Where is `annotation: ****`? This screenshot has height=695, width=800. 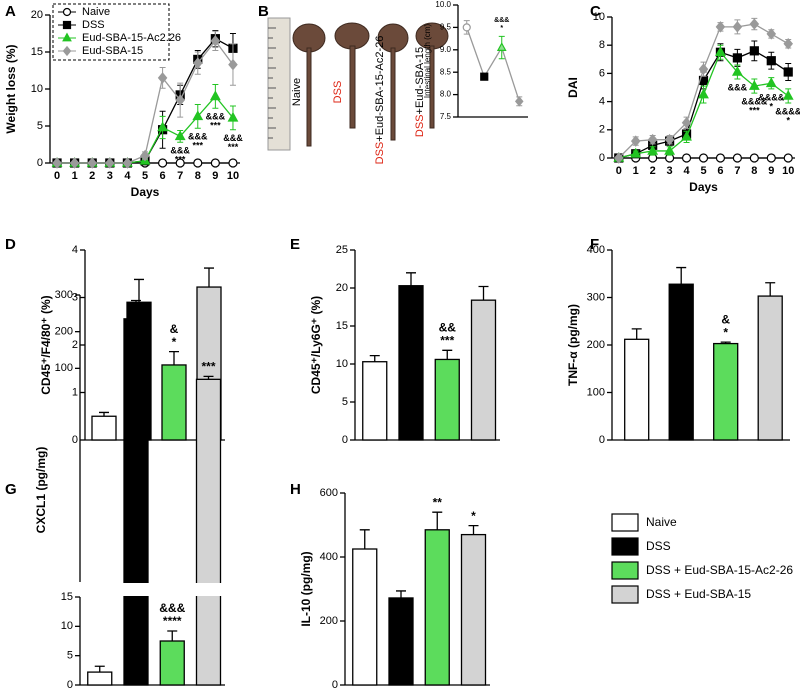 annotation: **** is located at coordinates (172, 621).